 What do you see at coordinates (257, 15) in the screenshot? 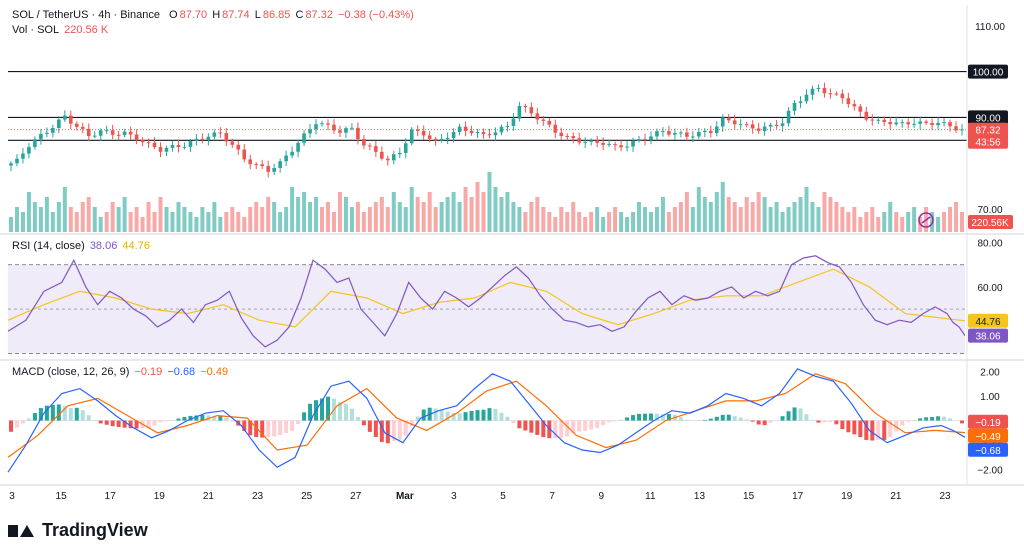
I see `low-label: L` at bounding box center [257, 15].